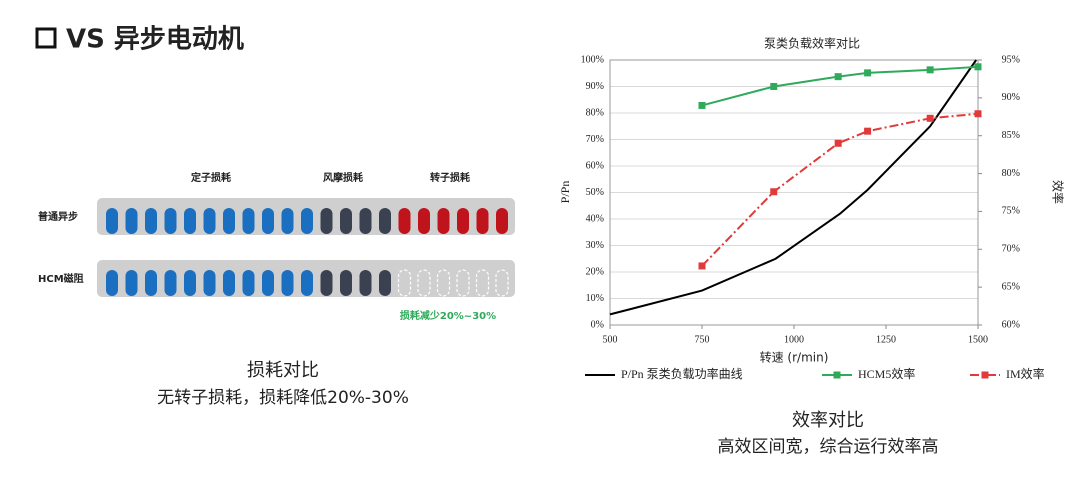  Describe the element at coordinates (46, 38) in the screenshot. I see `title-icon` at that location.